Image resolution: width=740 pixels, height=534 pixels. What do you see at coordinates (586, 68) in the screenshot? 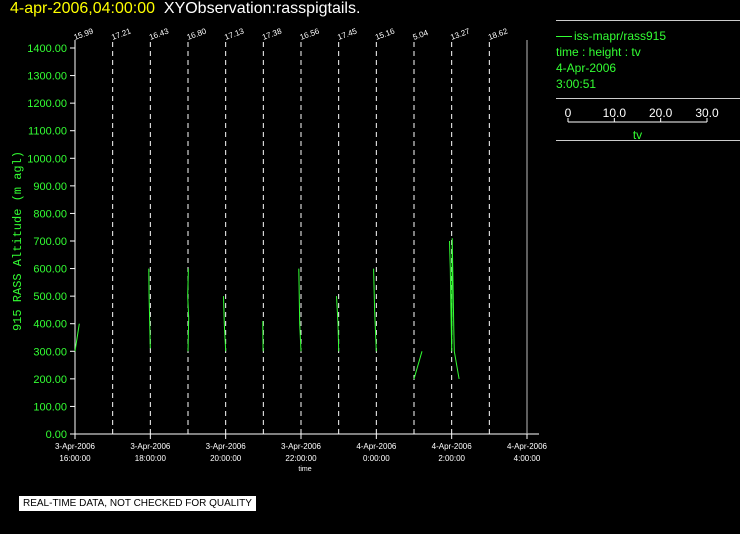
I see `legend-date: 4-Apr-2006` at bounding box center [586, 68].